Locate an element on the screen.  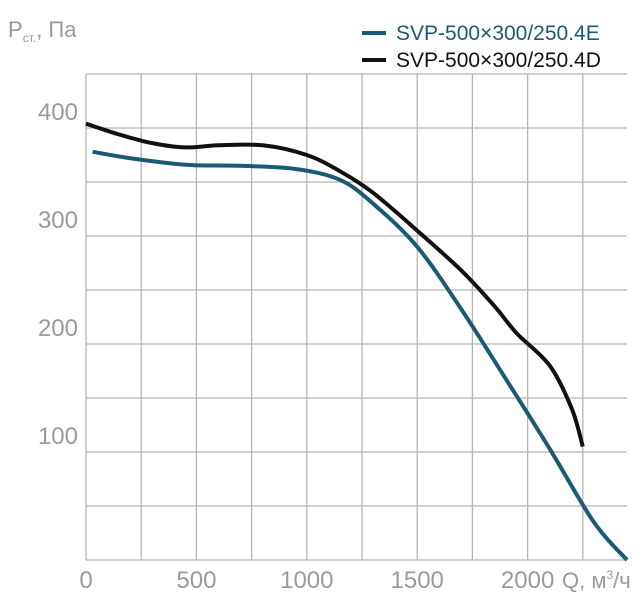
y-tick-label: 400 is located at coordinates (58, 112).